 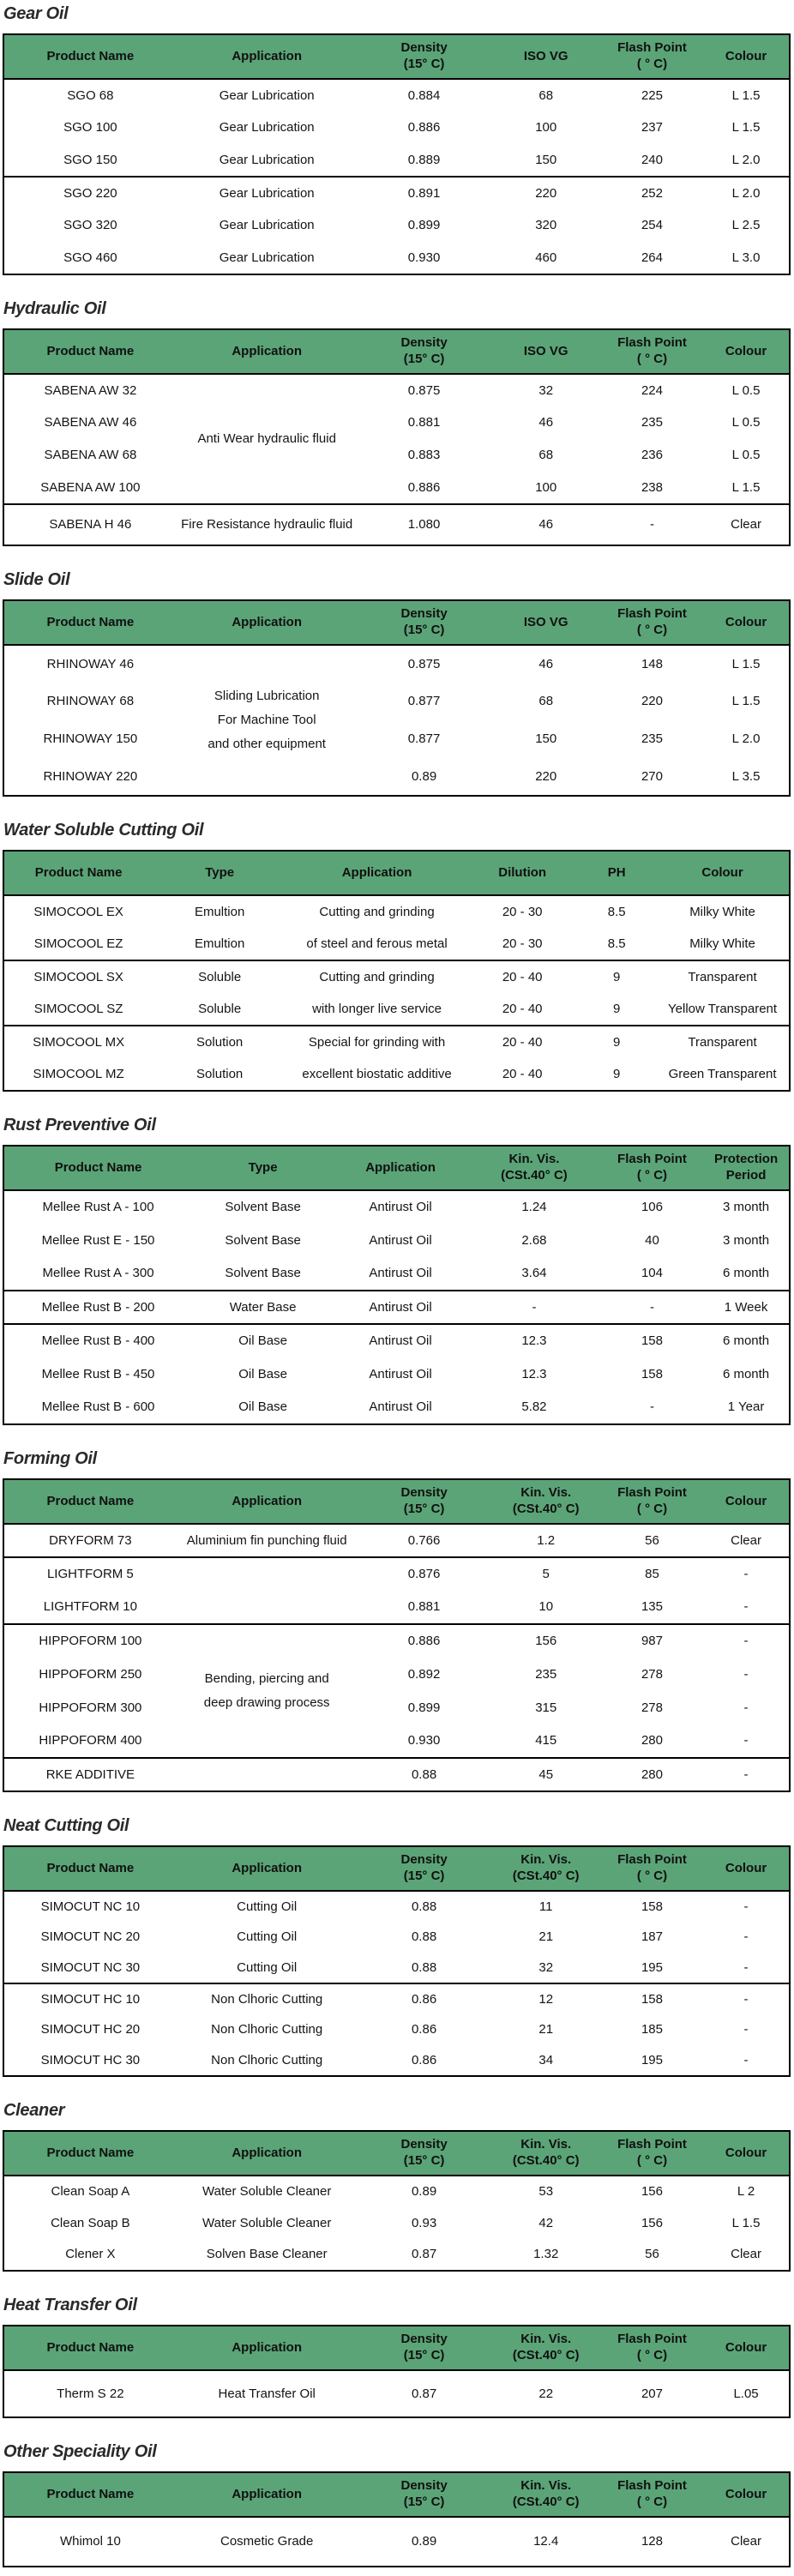 What do you see at coordinates (546, 128) in the screenshot?
I see `value-cell: 100` at bounding box center [546, 128].